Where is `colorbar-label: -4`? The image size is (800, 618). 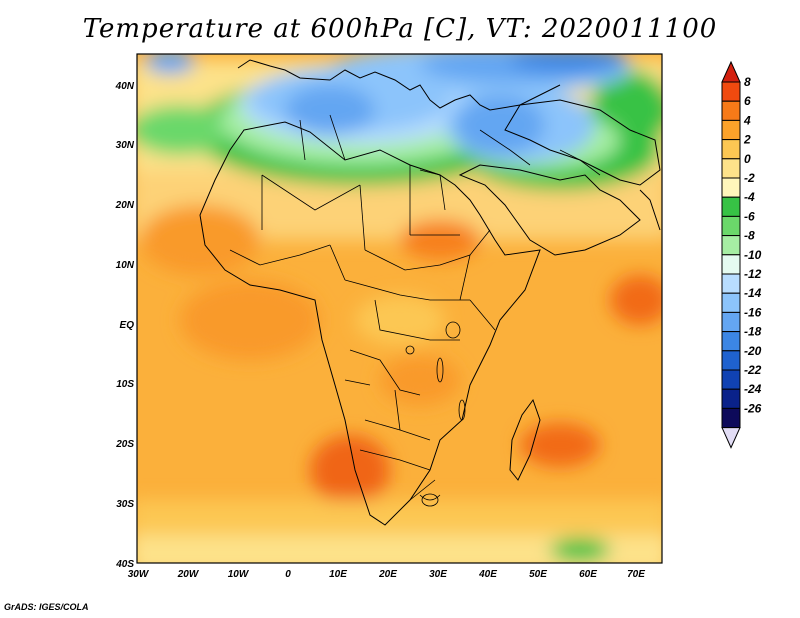 colorbar-label: -4 is located at coordinates (749, 197).